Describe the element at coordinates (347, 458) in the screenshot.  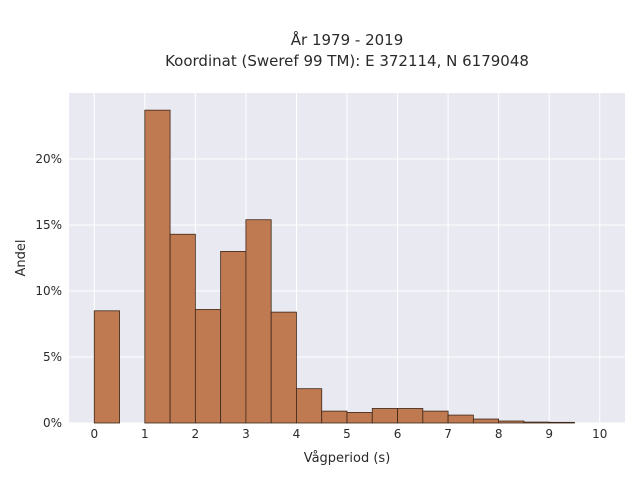
I see `x-axis-label: Vågperiod (s)` at that location.